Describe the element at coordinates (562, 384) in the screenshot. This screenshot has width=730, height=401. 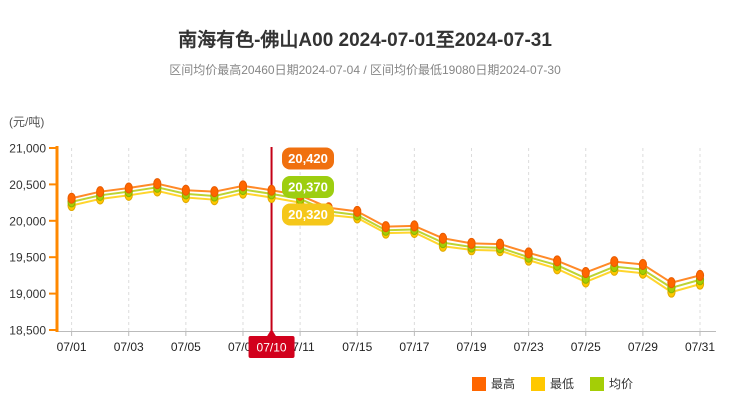
I see `legend-label-low: 最低` at that location.